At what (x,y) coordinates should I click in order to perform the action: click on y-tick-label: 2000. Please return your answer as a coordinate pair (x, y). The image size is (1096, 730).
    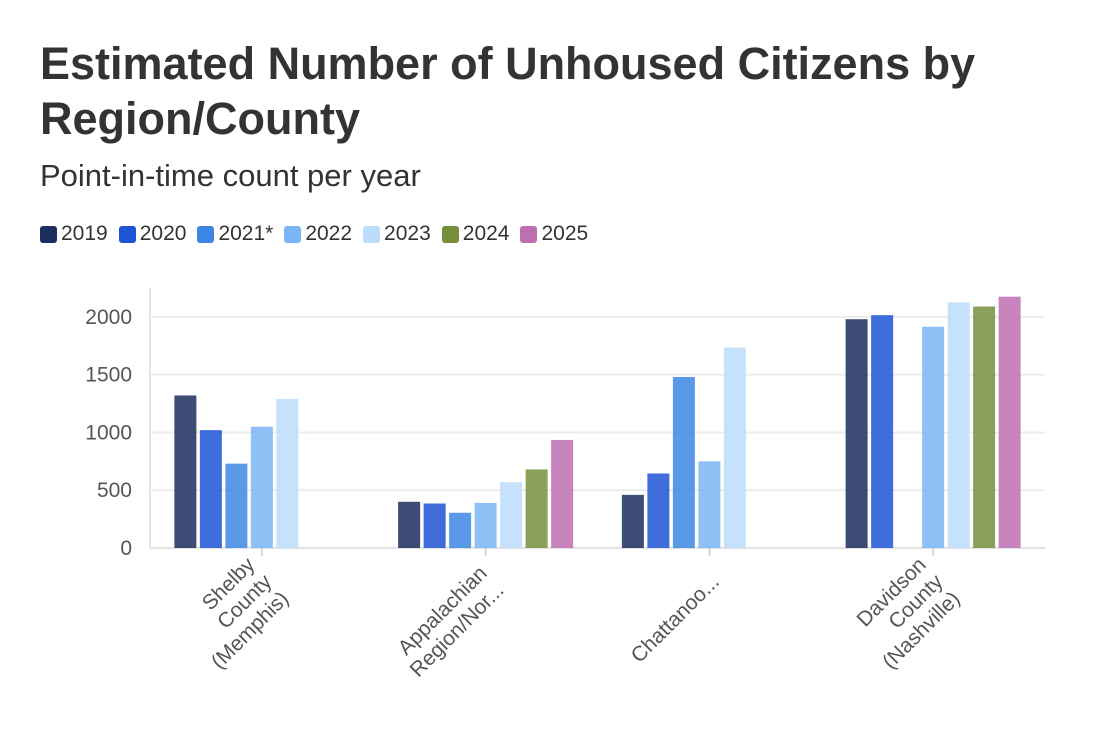
    Looking at the image, I should click on (108, 317).